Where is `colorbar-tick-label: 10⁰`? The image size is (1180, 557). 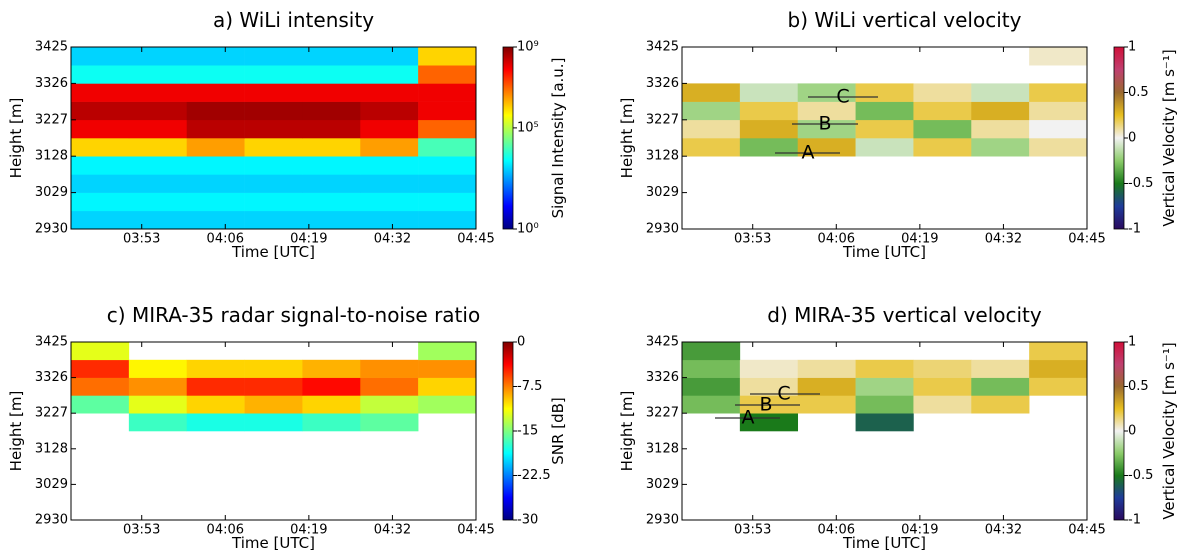
colorbar-tick-label: 10⁰ is located at coordinates (528, 229).